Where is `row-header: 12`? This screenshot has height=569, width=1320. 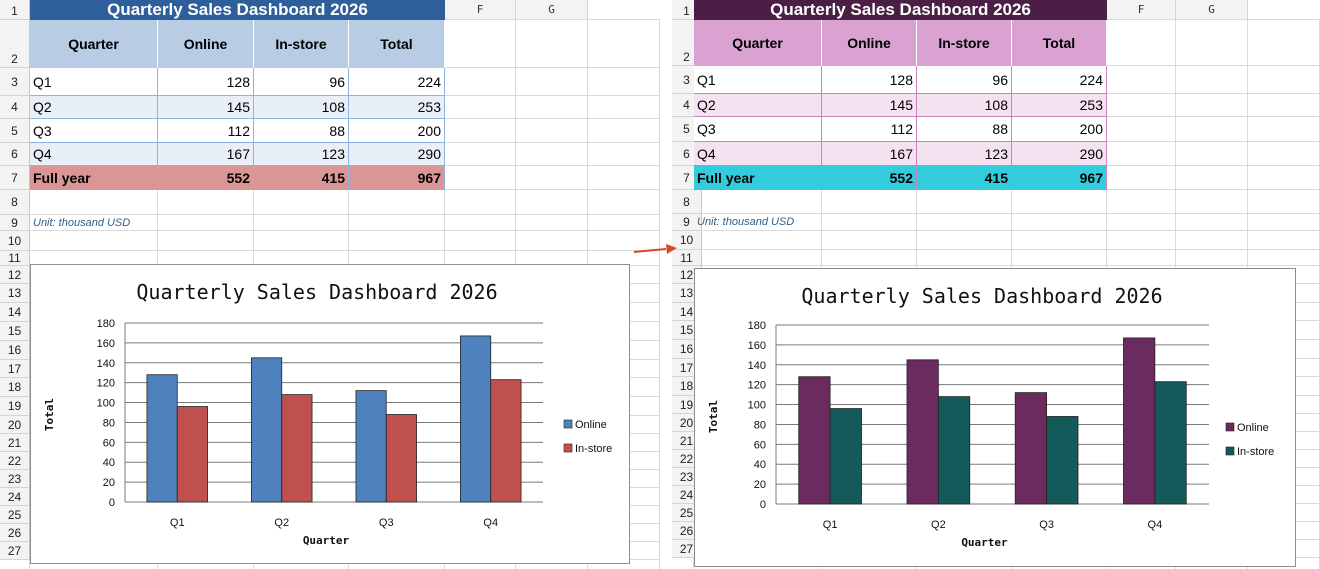
row-header: 12 is located at coordinates (15, 275).